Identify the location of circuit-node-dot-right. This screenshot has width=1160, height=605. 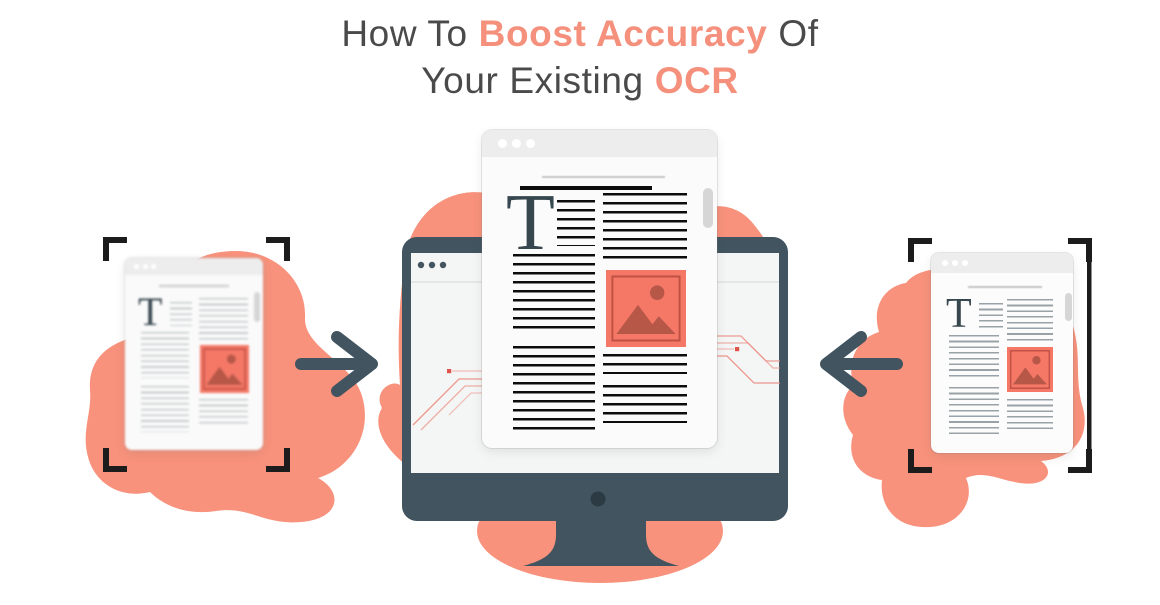
(737, 349).